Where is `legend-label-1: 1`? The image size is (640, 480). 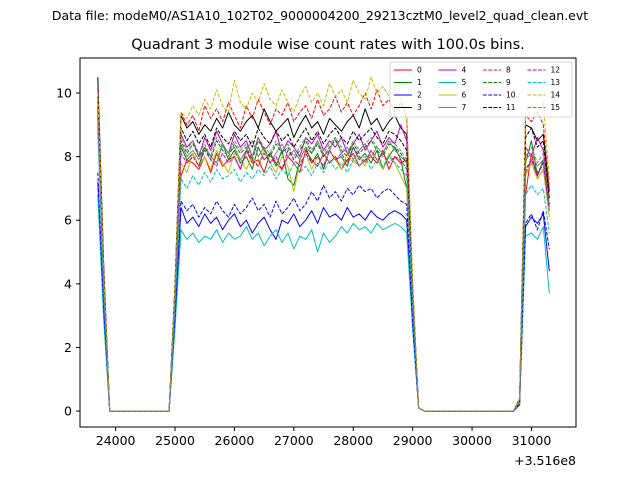
legend-label-1: 1 is located at coordinates (419, 82).